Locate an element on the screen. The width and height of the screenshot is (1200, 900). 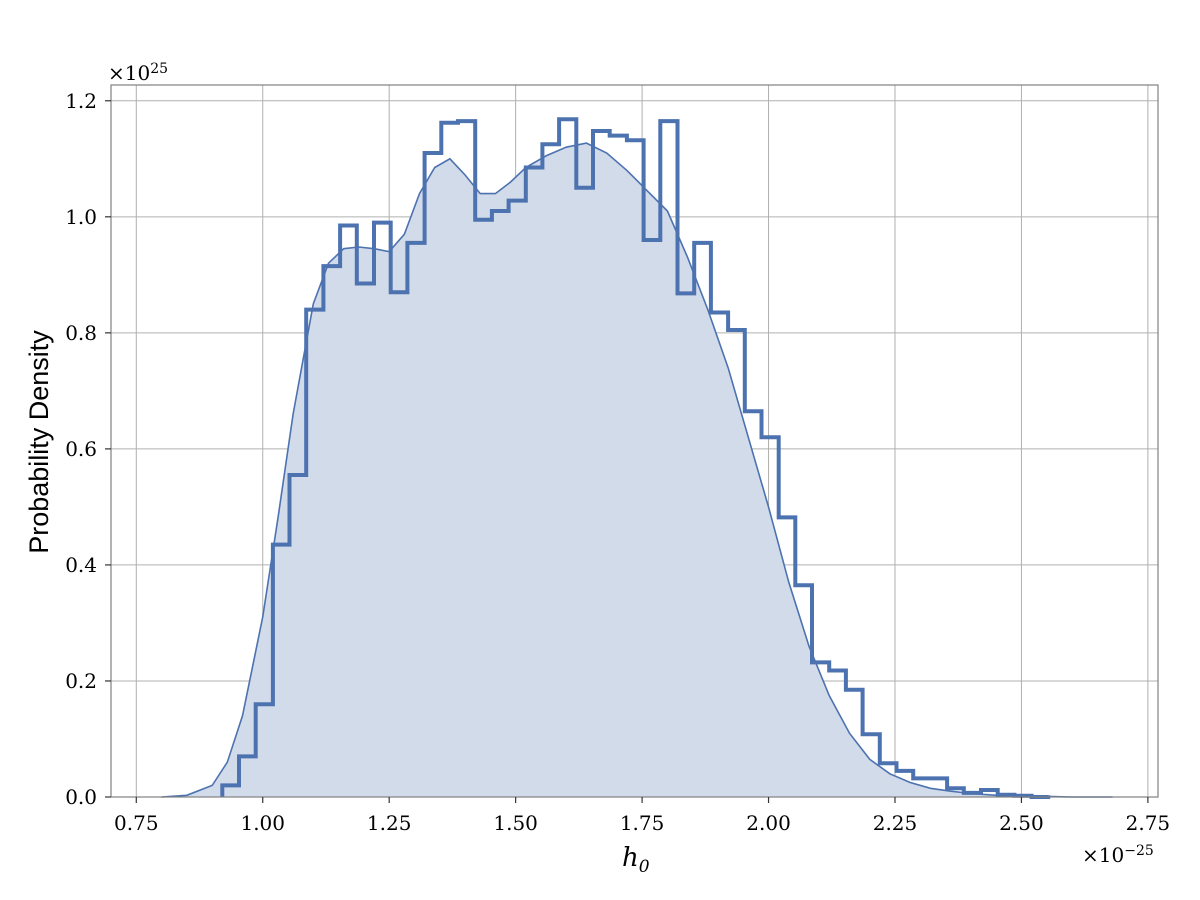
y-axis-title: Probability Density is located at coordinates (39, 442).